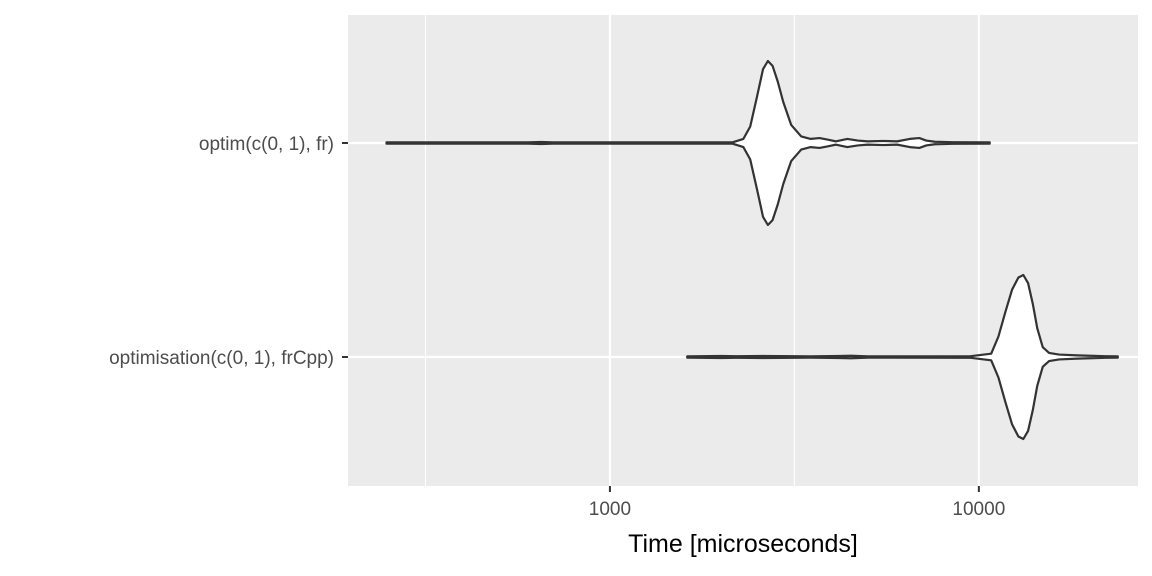  What do you see at coordinates (978, 509) in the screenshot?
I see `x-tick-label-1: 10000` at bounding box center [978, 509].